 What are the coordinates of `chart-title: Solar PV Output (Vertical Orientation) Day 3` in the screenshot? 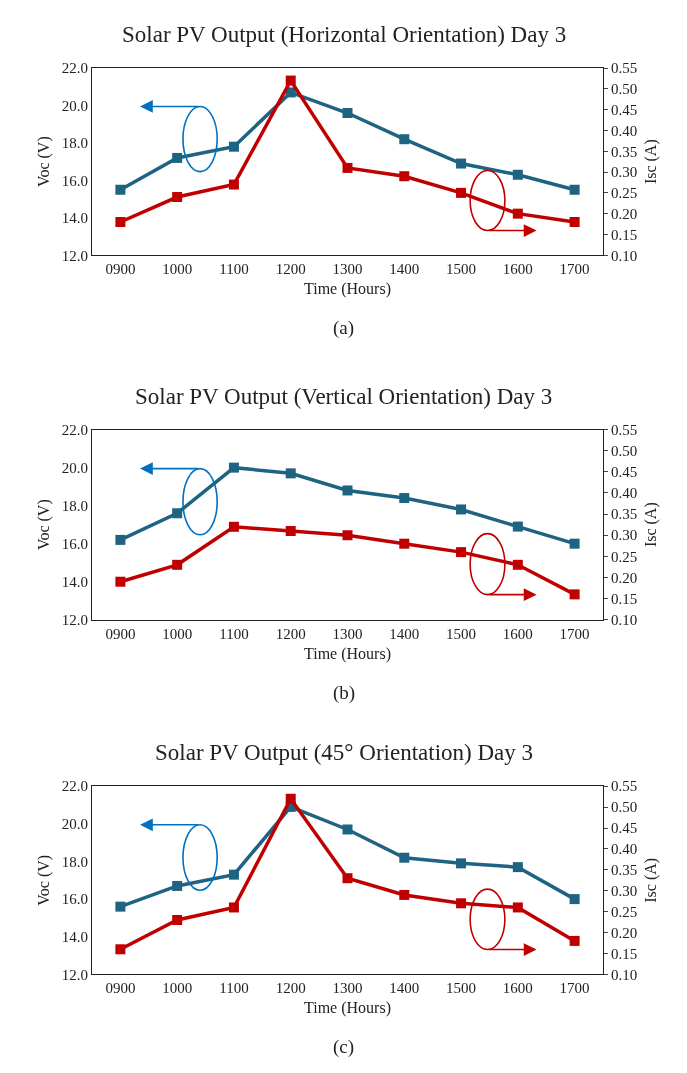 It's located at (344, 396).